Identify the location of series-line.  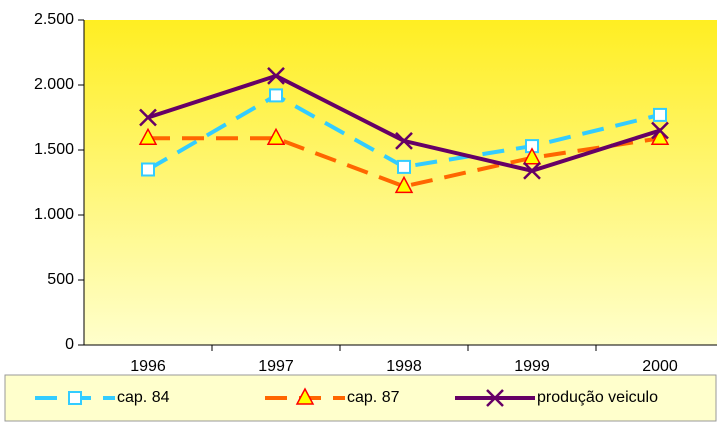
(404, 162).